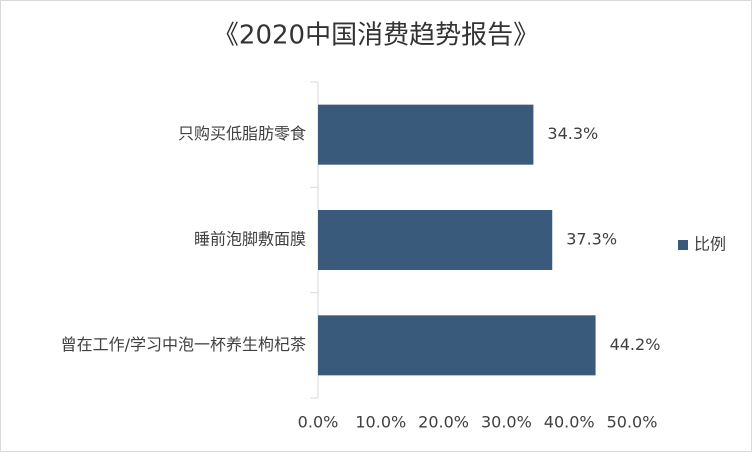 The image size is (753, 466). What do you see at coordinates (572, 133) in the screenshot?
I see `data-label: 34.3%` at bounding box center [572, 133].